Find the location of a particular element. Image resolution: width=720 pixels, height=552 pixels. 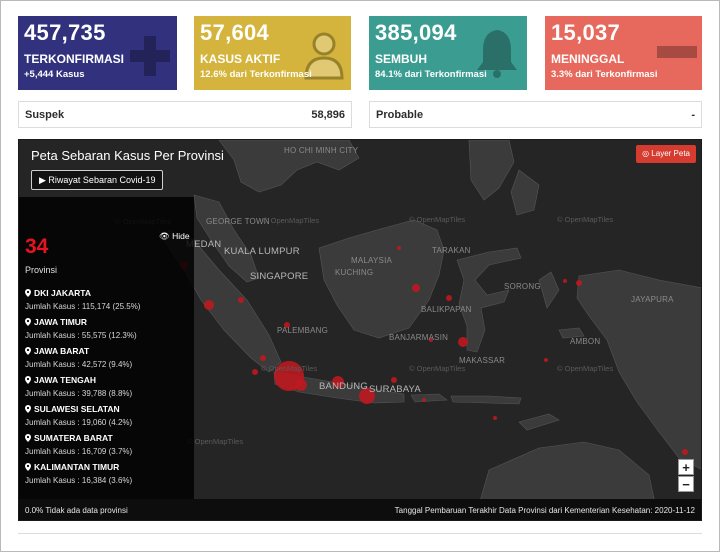

province-name: DKI JAKARTA is located at coordinates (62, 293).